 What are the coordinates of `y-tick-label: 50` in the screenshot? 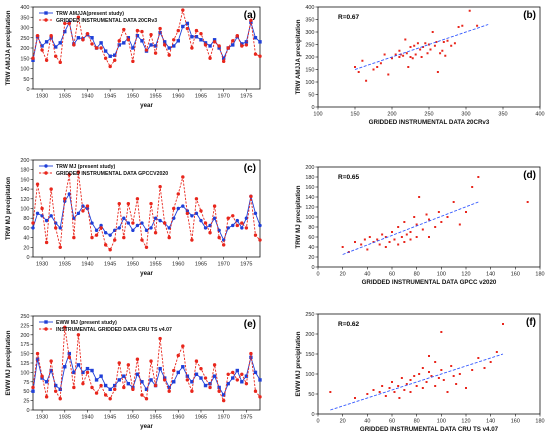 It's located at (26, 392).